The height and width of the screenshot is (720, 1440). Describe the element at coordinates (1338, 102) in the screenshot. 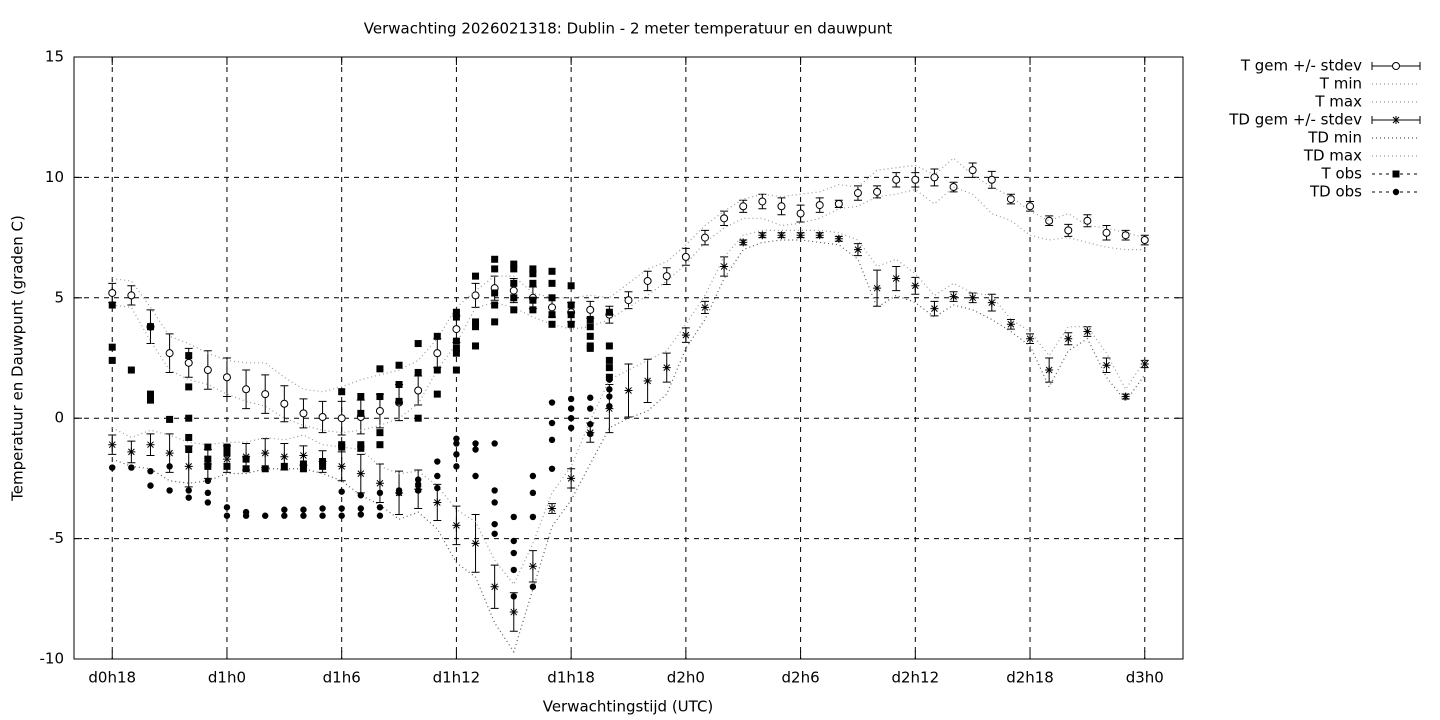

I see `legend-label: T max` at that location.